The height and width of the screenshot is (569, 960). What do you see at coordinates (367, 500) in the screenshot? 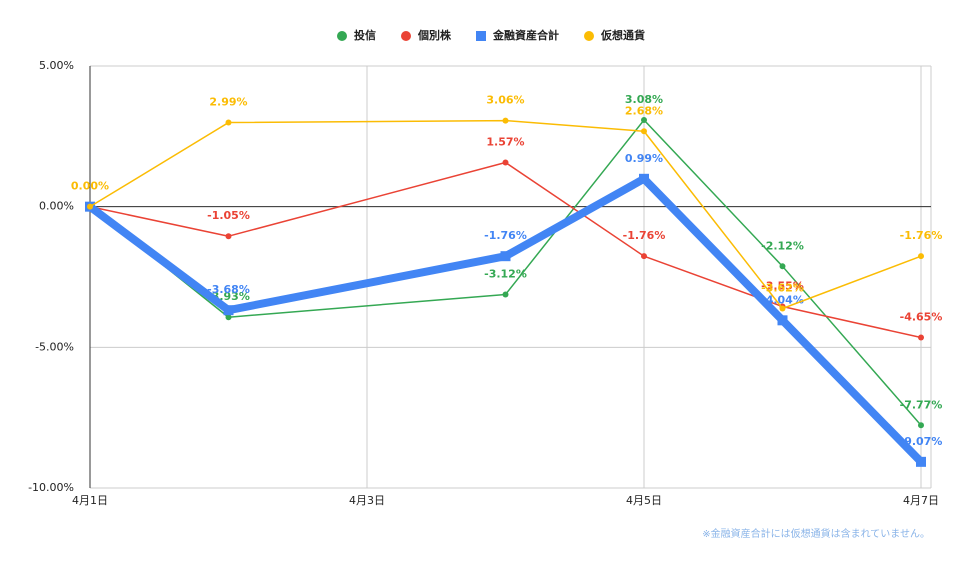
I see `x-tick-label: 4月3日` at bounding box center [367, 500].